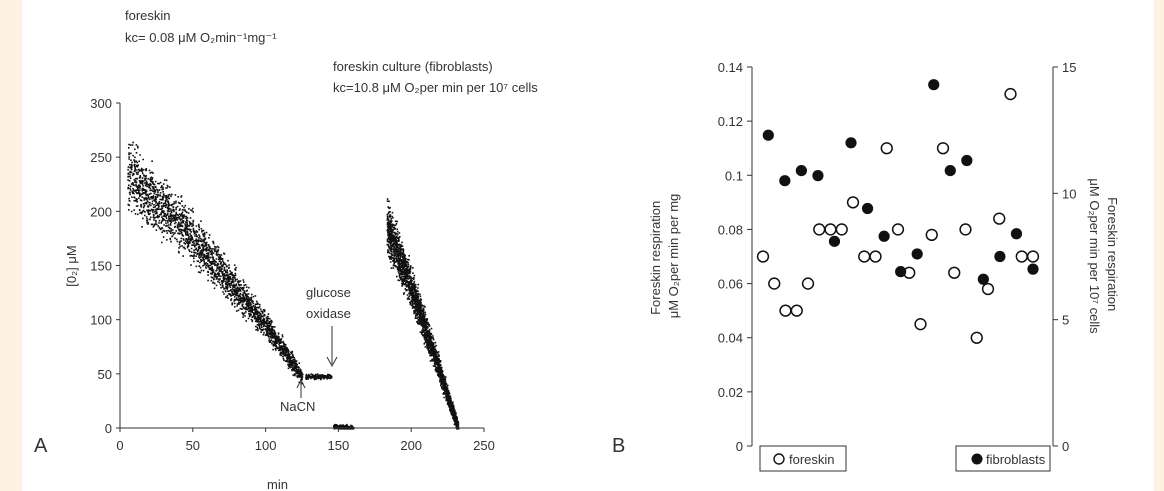 This screenshot has width=1164, height=491. What do you see at coordinates (297, 406) in the screenshot?
I see `nacn-label: NaCN` at bounding box center [297, 406].